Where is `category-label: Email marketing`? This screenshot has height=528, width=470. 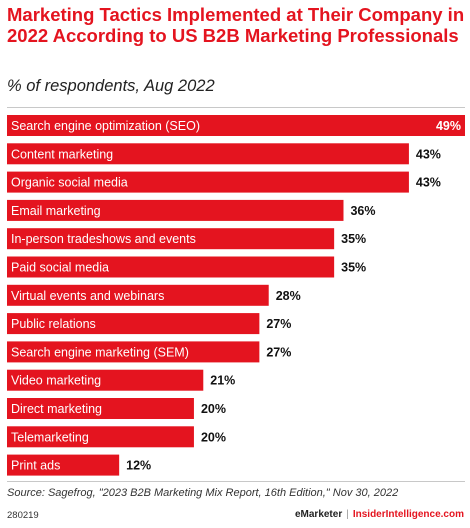
category-label: Email marketing is located at coordinates (56, 211).